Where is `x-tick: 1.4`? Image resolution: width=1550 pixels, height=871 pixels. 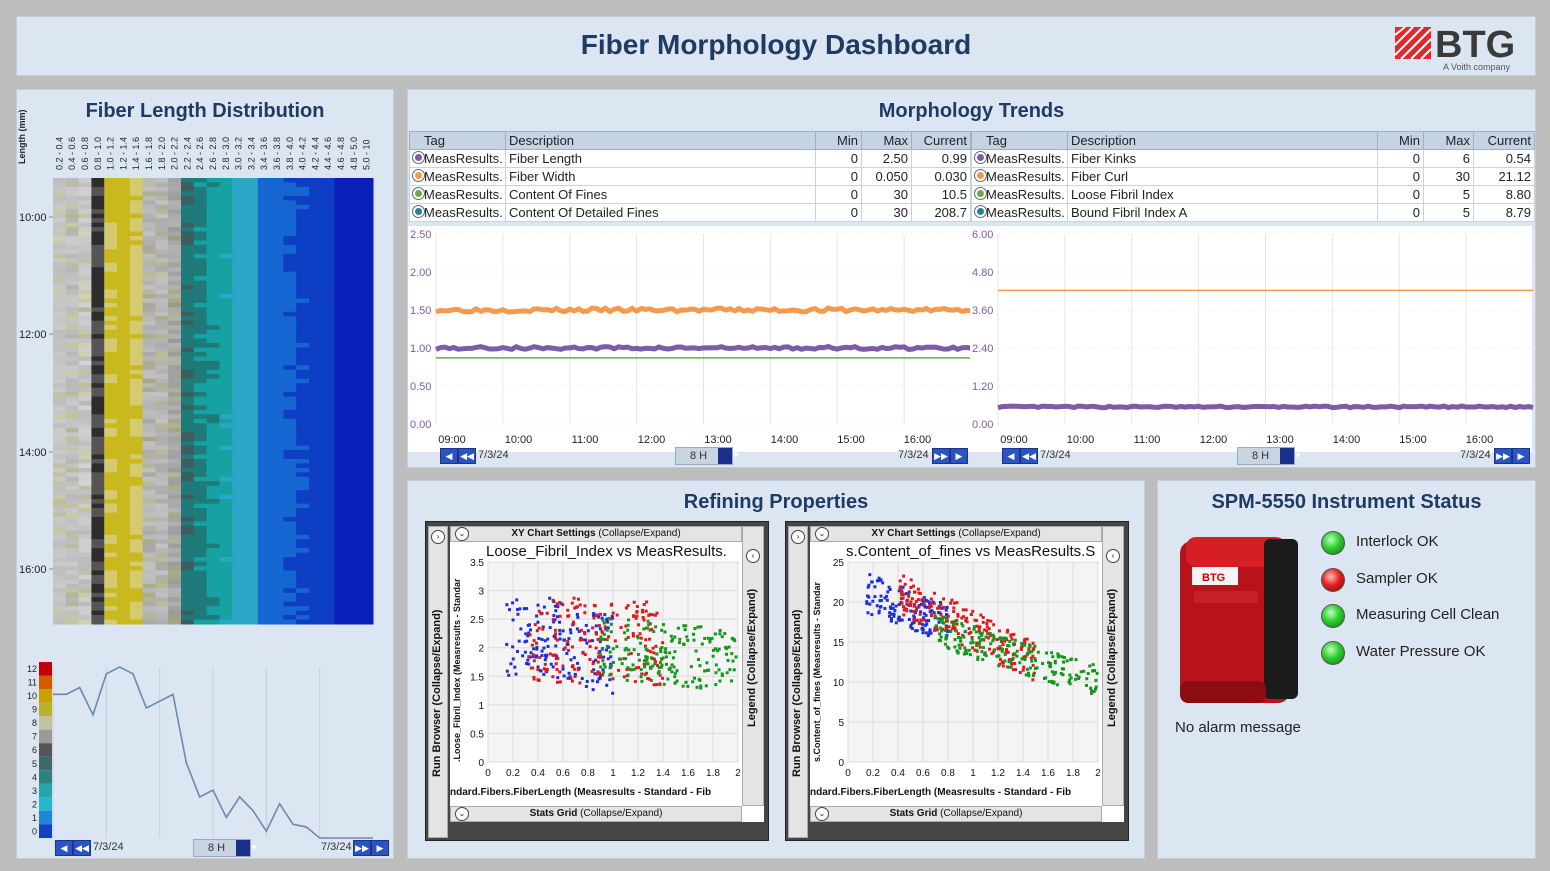 x-tick: 1.4 is located at coordinates (663, 773).